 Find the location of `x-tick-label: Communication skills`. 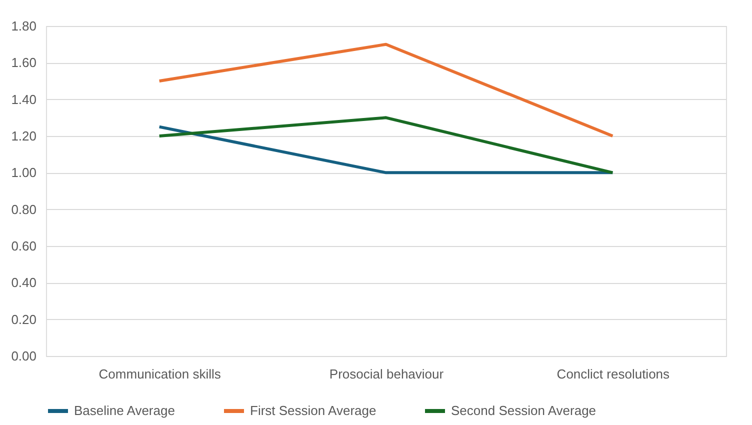

x-tick-label: Communication skills is located at coordinates (160, 374).